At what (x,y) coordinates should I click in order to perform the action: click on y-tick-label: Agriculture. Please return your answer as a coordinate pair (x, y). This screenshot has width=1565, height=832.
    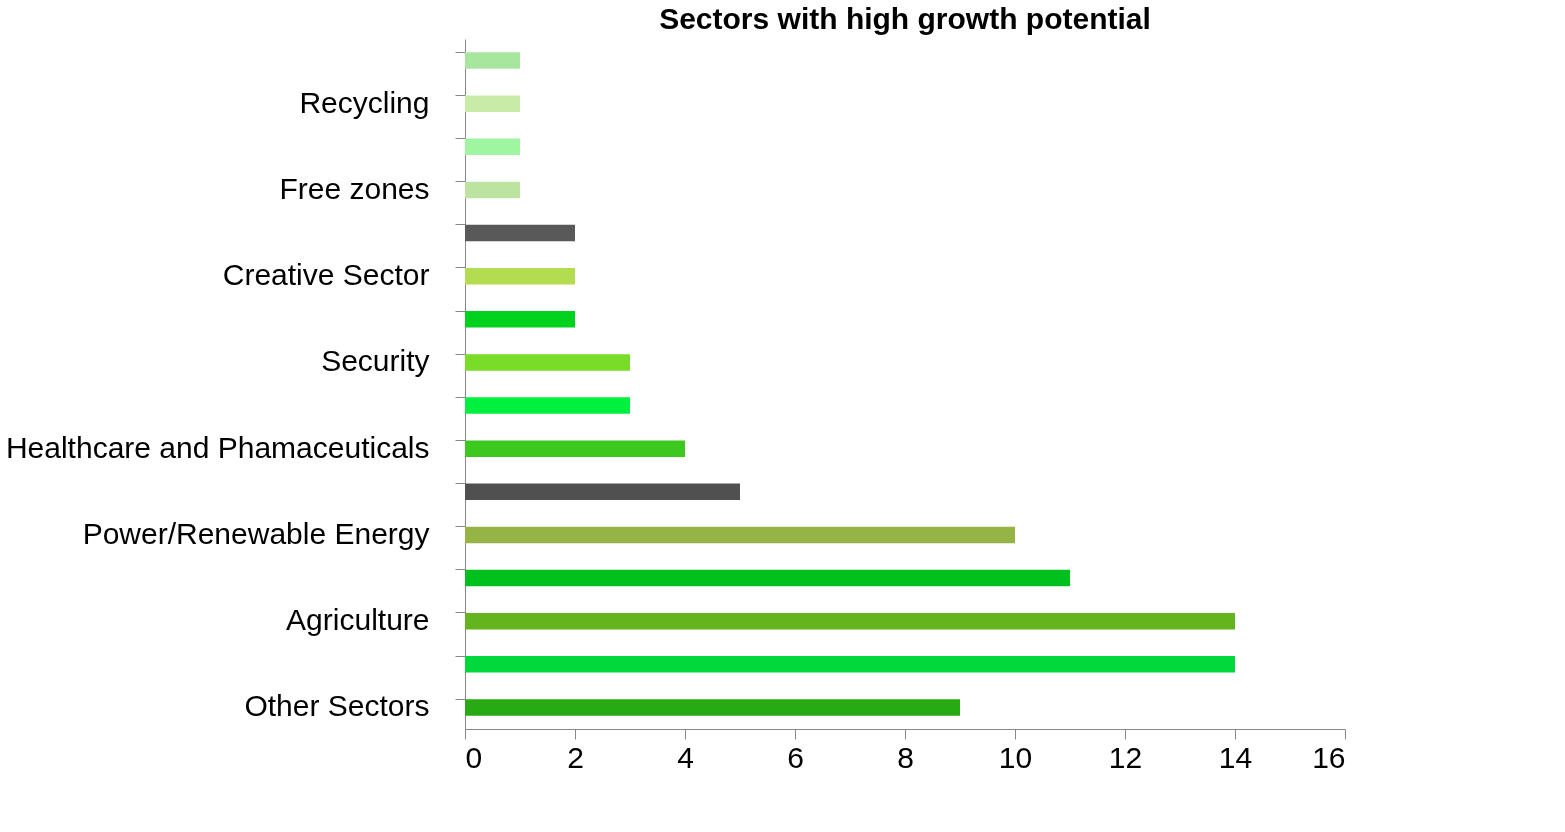
    Looking at the image, I should click on (358, 620).